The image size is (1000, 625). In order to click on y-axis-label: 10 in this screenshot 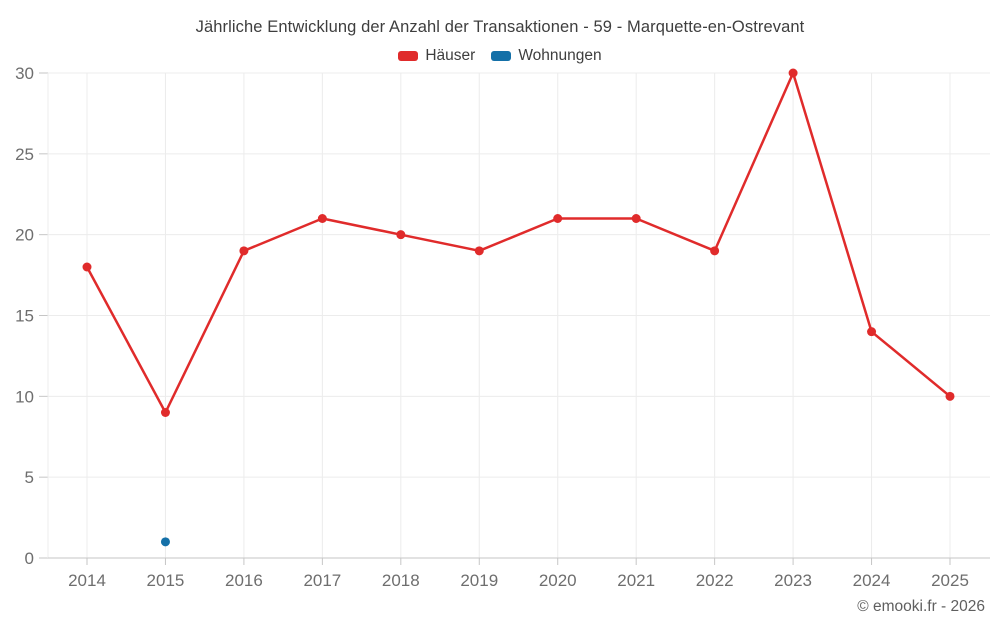, I will do `click(24, 396)`.